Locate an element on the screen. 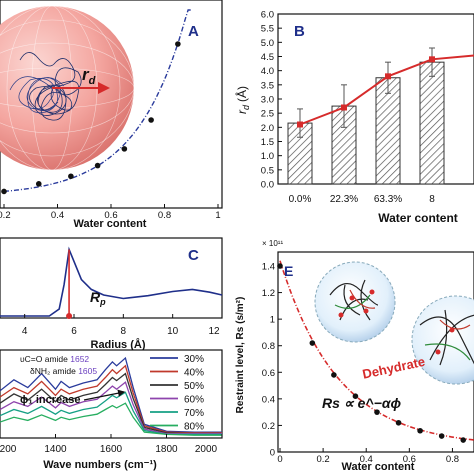 Image resolution: width=474 pixels, height=474 pixels. legend-d: 30% 40% 50% 60% 70% 80% is located at coordinates (177, 393).